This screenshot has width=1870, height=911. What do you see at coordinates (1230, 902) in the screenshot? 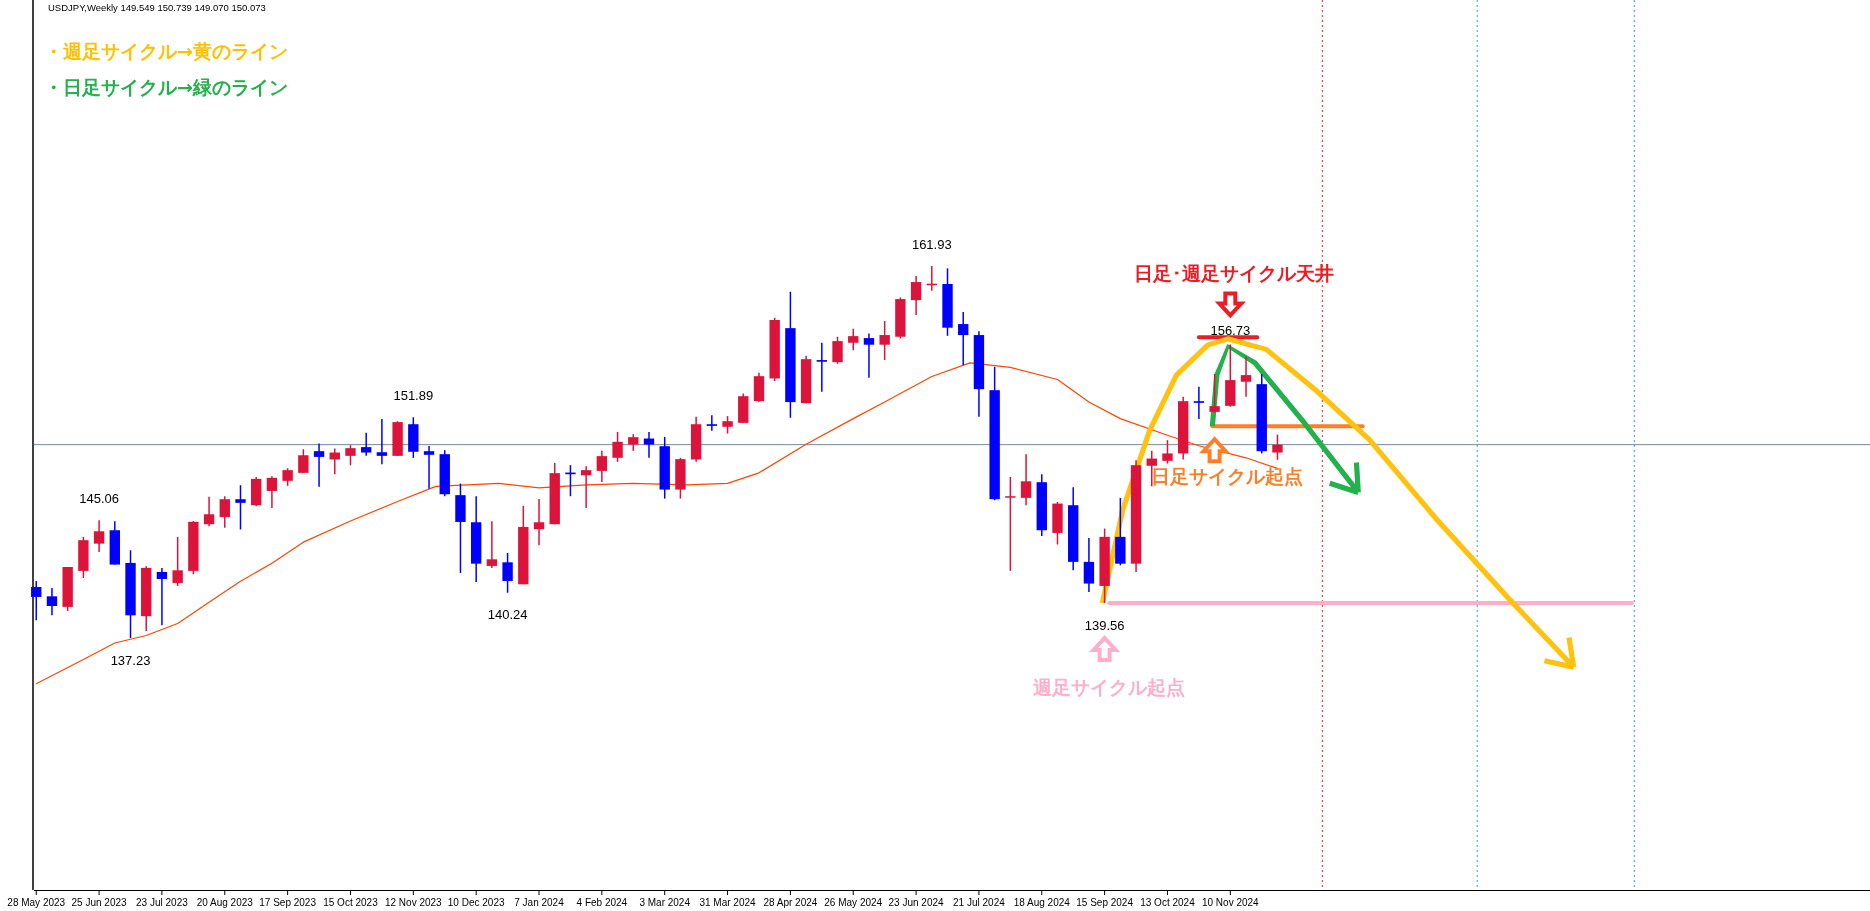
I see `x-tick-label: 10 Nov 2024` at bounding box center [1230, 902].